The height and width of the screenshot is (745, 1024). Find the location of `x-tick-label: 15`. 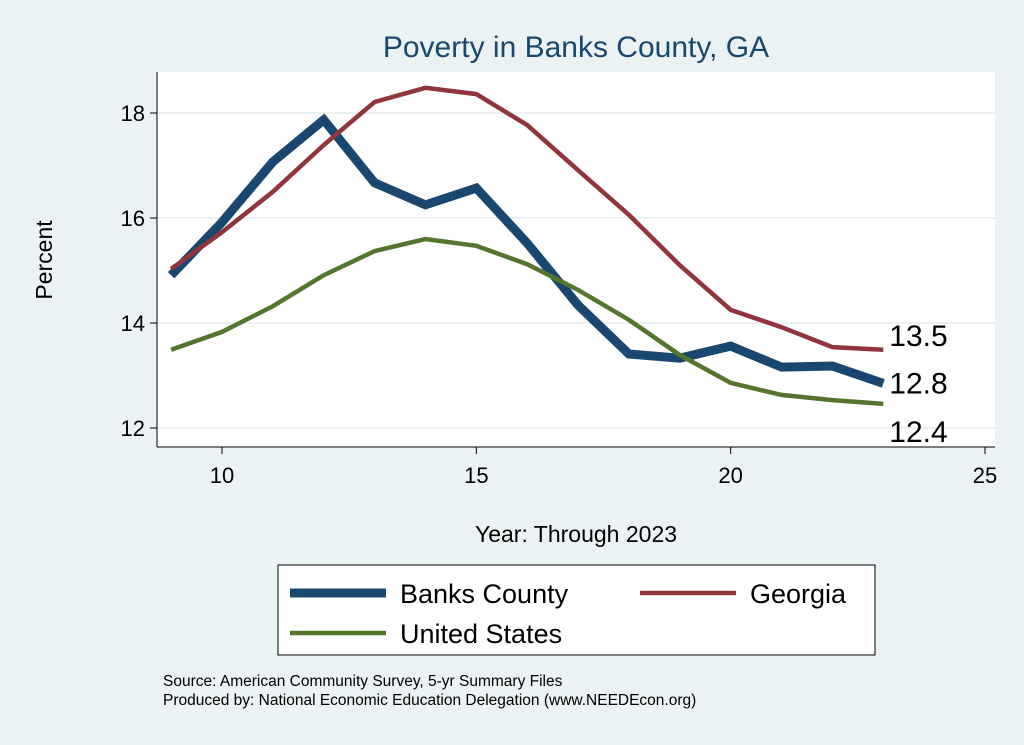

x-tick-label: 15 is located at coordinates (476, 475).